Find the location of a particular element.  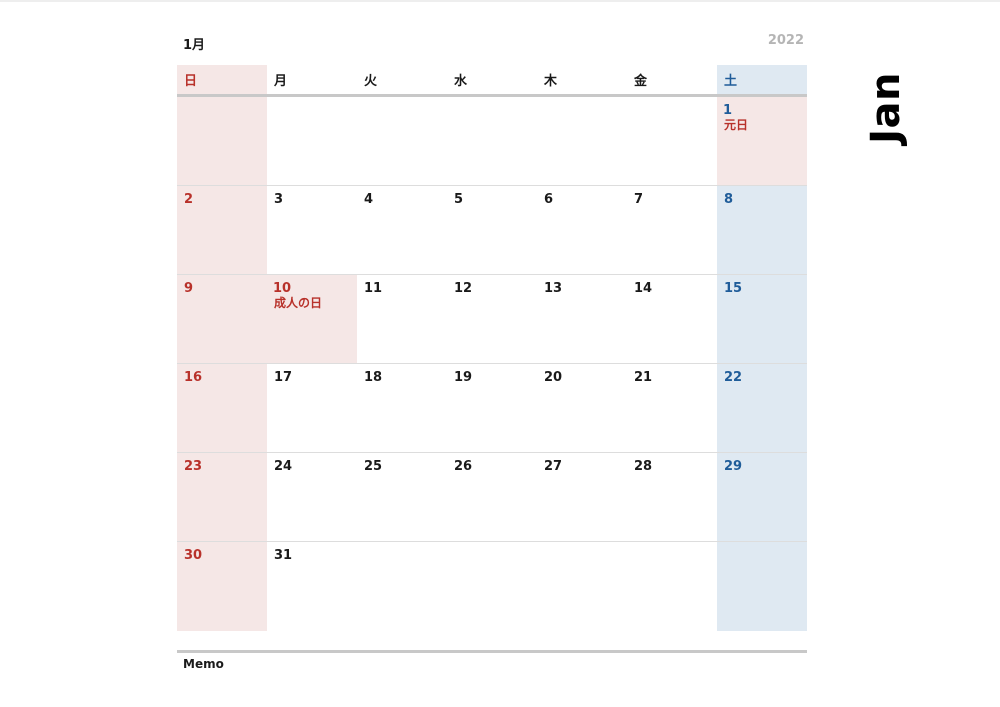

day-cell: 5 is located at coordinates (492, 230).